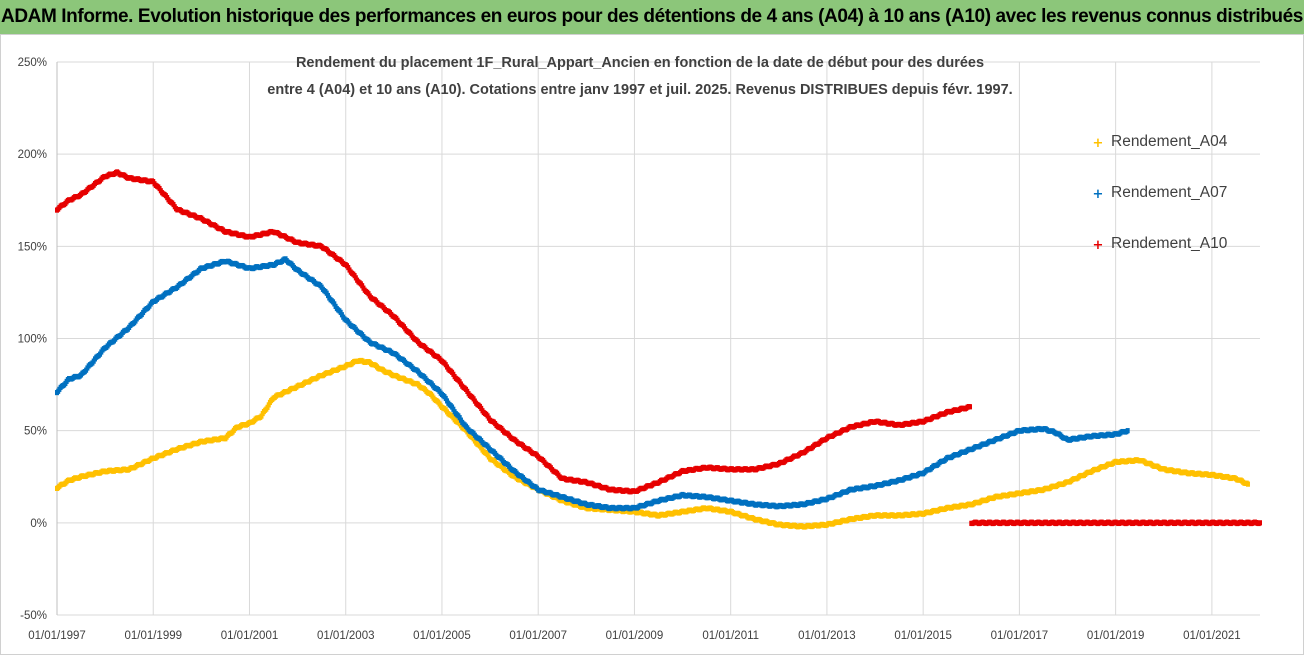 The height and width of the screenshot is (655, 1304). Describe the element at coordinates (538, 636) in the screenshot. I see `x-tick-label: 01/01/2007` at that location.